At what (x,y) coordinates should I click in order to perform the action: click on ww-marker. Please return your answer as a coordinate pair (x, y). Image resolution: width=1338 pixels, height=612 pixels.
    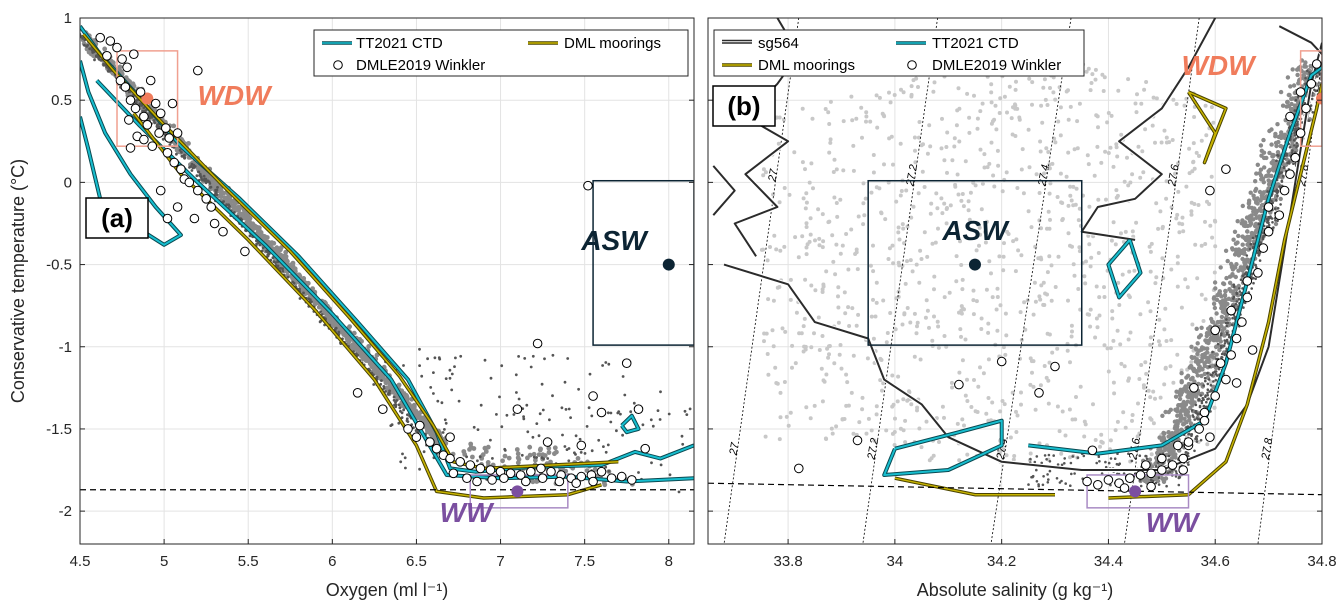
    Looking at the image, I should click on (517, 491).